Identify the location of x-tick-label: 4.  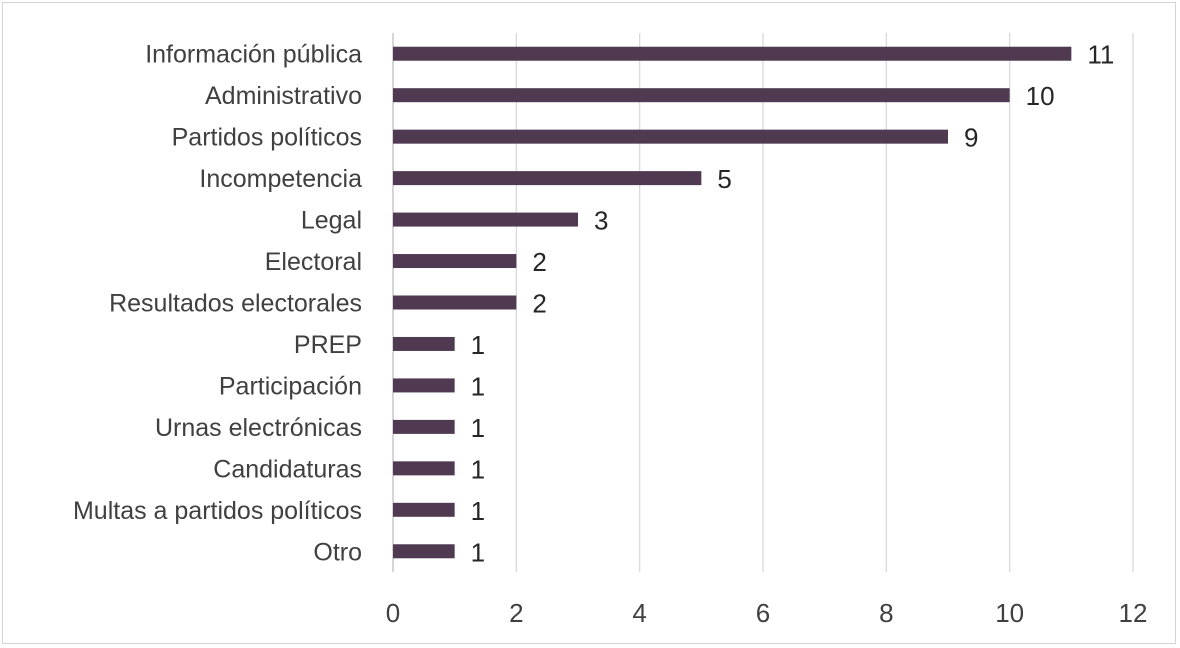
(639, 613).